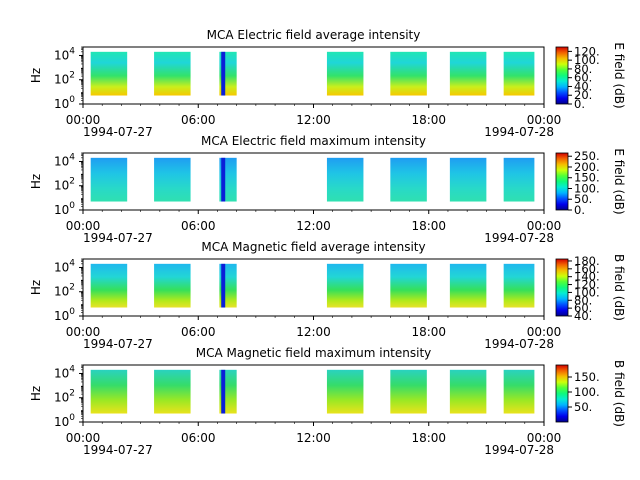 The height and width of the screenshot is (480, 640). I want to click on colorbar-tick-label: 250., so click(587, 156).